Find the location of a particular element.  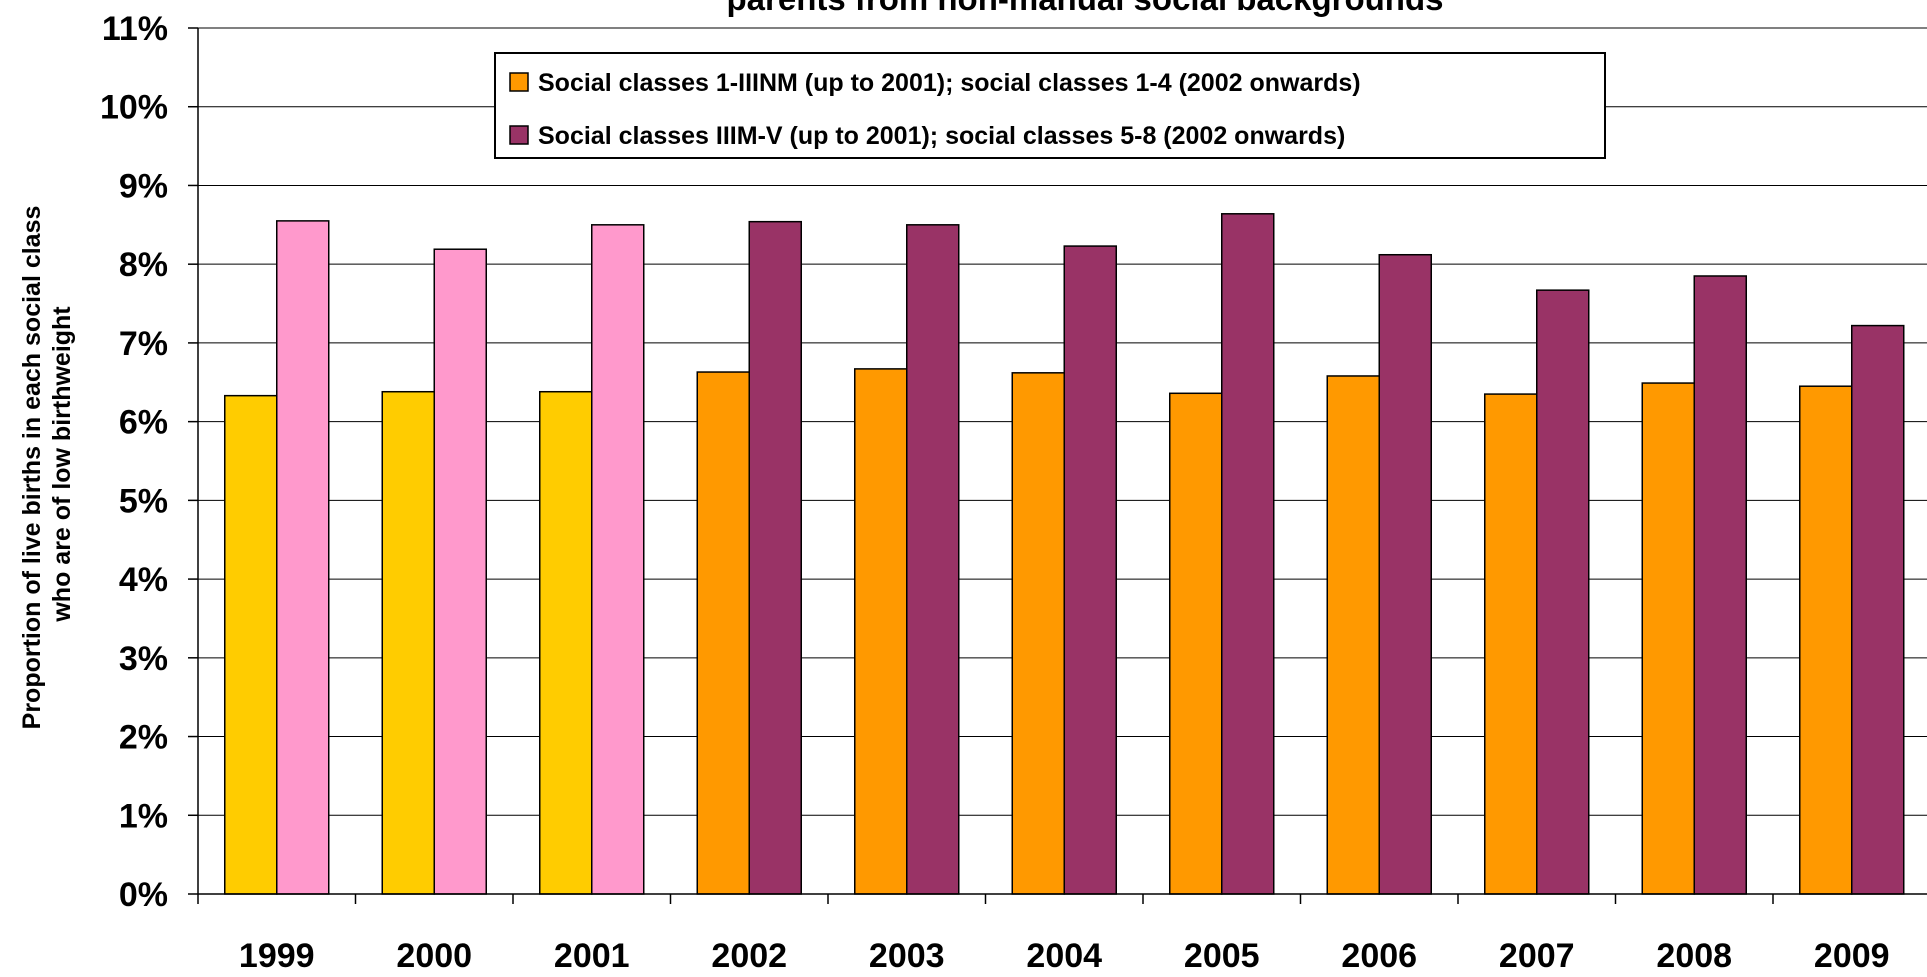

bar-series-1-2009 is located at coordinates (1826, 640).